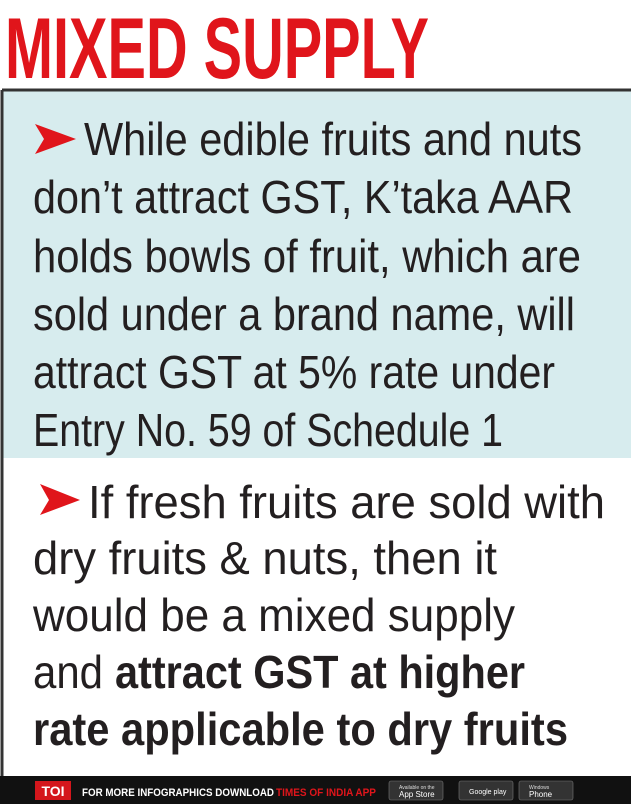  I want to click on body-line: don’t attract GST, K’taka AAR, so click(303, 197).